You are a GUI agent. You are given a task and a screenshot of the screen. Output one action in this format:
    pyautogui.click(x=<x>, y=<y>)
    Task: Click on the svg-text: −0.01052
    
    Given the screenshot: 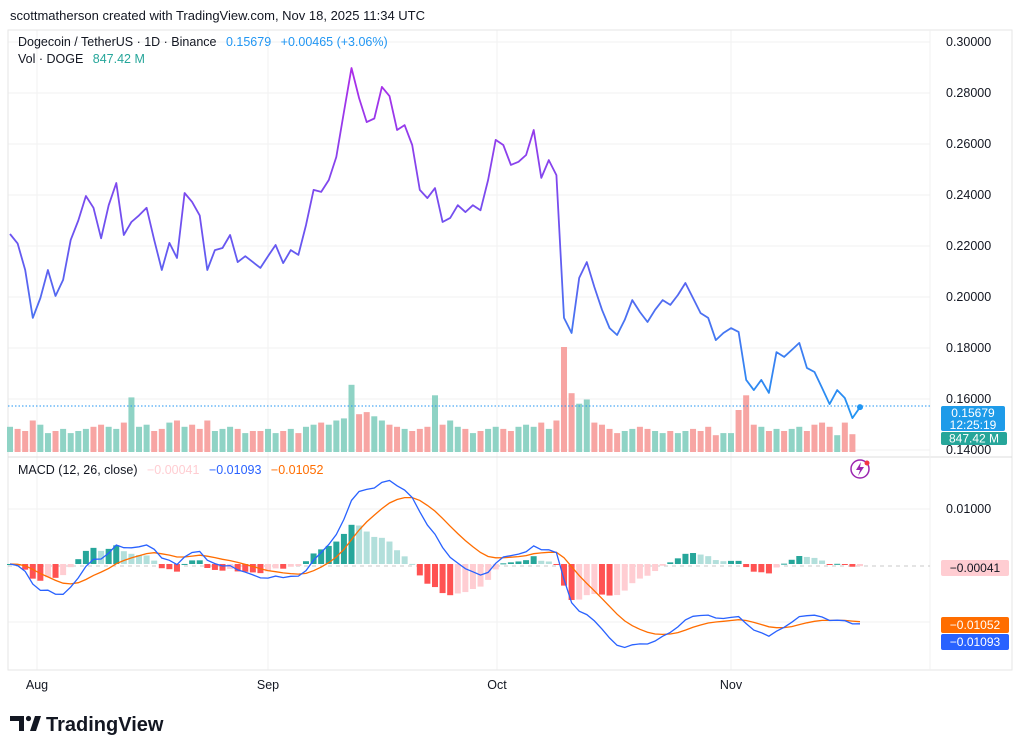 What is the action you would take?
    pyautogui.click(x=975, y=625)
    